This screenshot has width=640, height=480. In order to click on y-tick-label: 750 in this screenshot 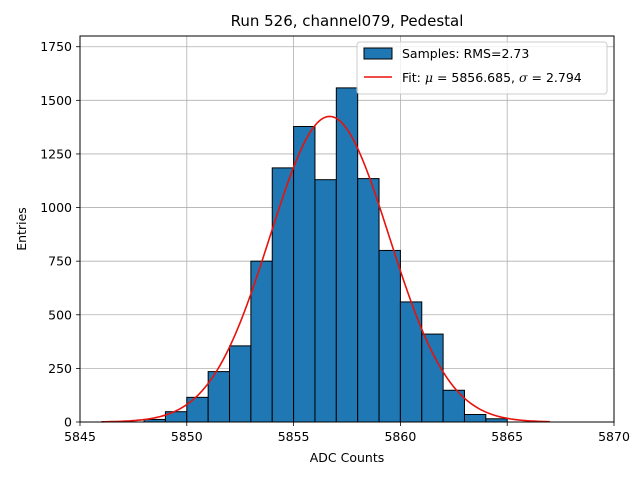, I will do `click(60, 261)`.